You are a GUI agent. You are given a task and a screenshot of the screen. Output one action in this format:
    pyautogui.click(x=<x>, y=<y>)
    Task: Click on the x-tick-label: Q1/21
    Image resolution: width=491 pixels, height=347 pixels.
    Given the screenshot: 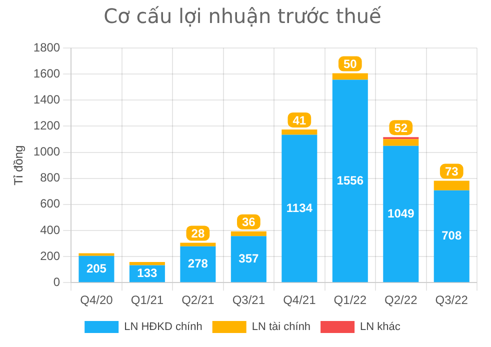 What is the action you would take?
    pyautogui.click(x=147, y=300)
    